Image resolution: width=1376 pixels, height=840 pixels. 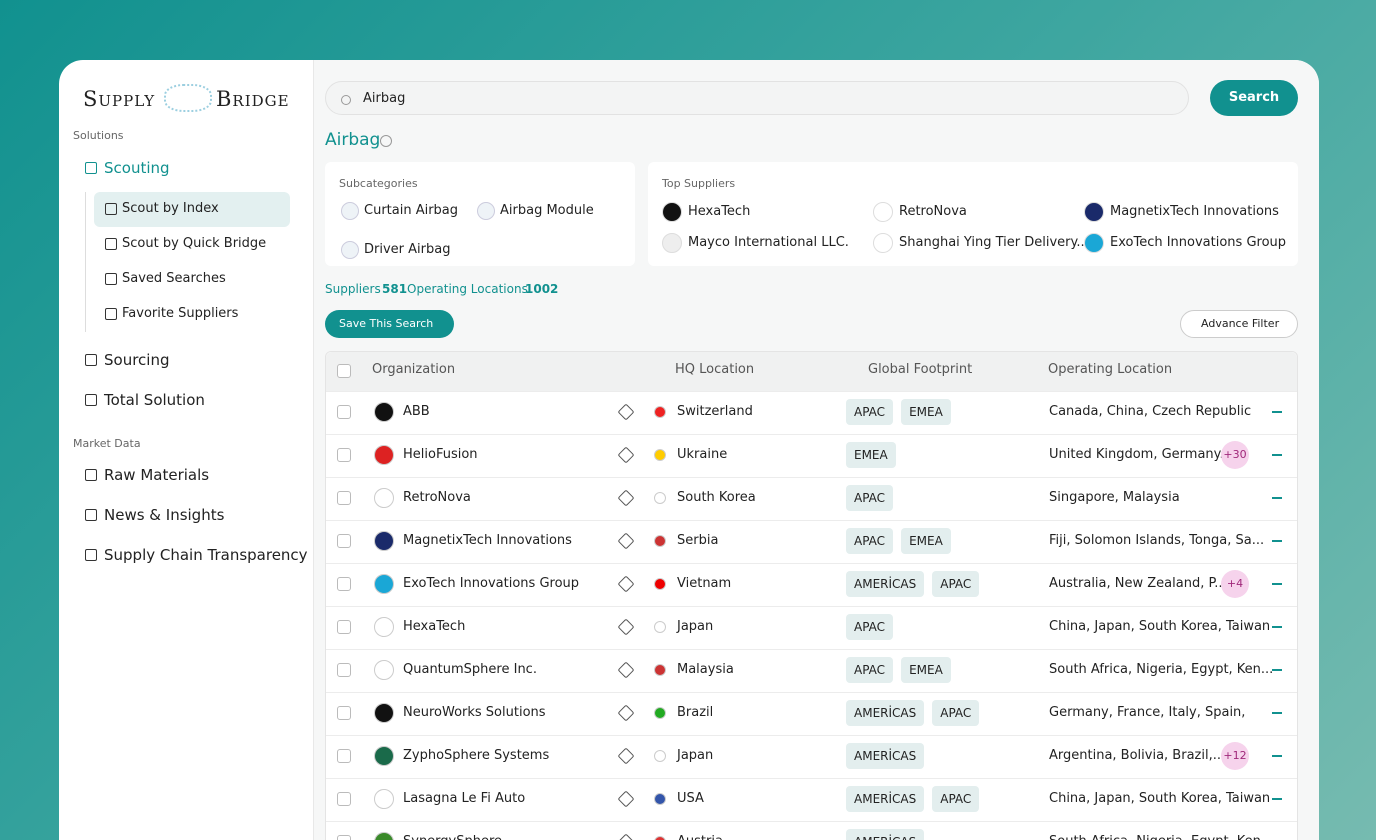 I want to click on stat-label: Operating Locations, so click(x=467, y=289).